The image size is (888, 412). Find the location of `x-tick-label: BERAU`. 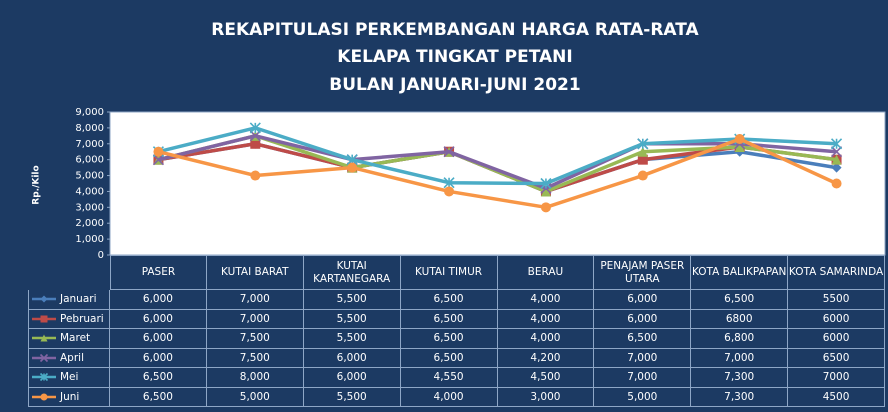

x-tick-label: BERAU is located at coordinates (546, 272).